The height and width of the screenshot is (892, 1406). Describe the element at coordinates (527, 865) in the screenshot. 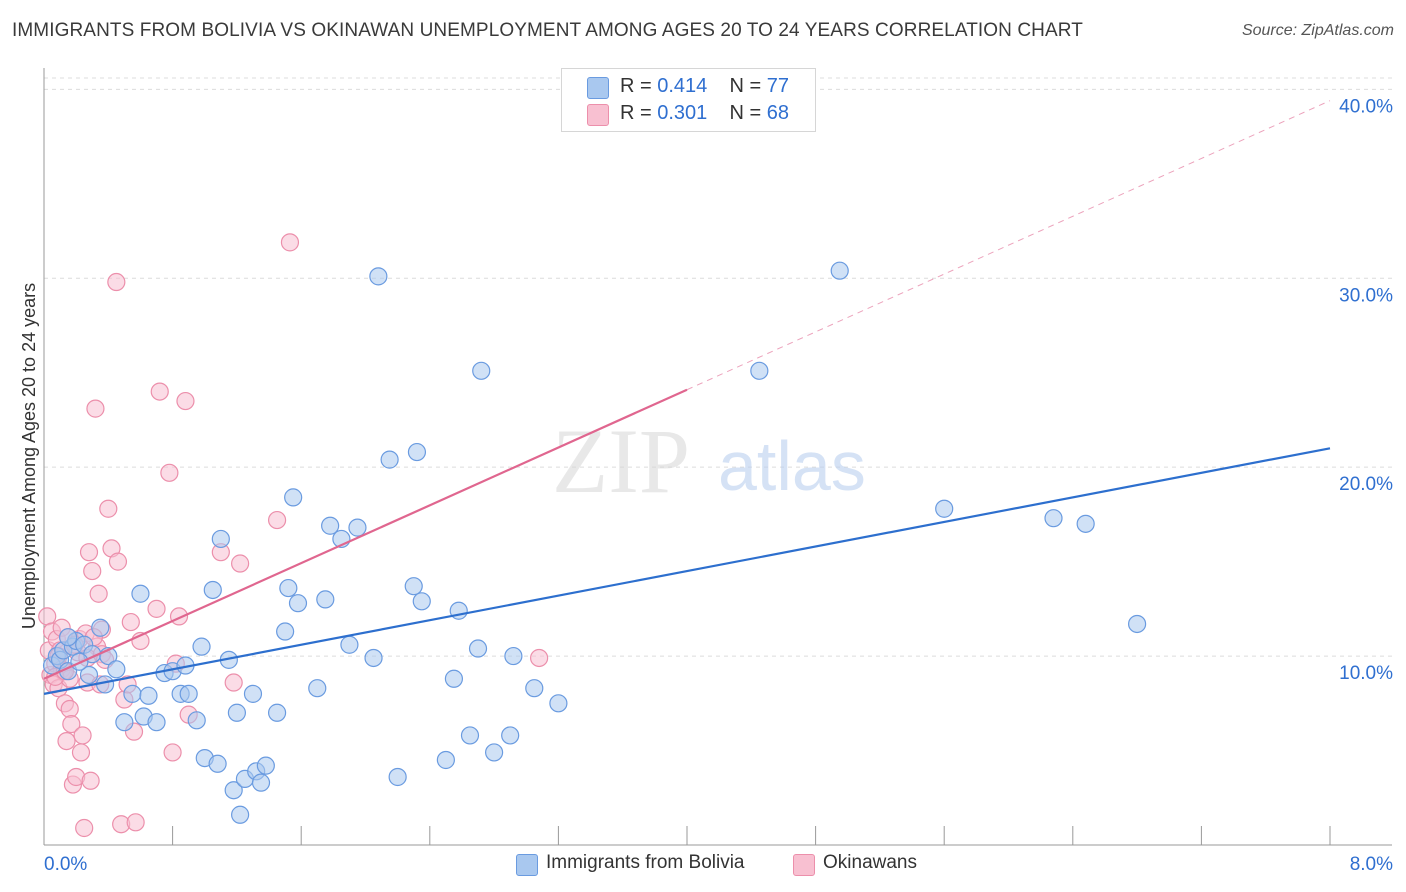

I see `bolivia-legend-swatch` at that location.